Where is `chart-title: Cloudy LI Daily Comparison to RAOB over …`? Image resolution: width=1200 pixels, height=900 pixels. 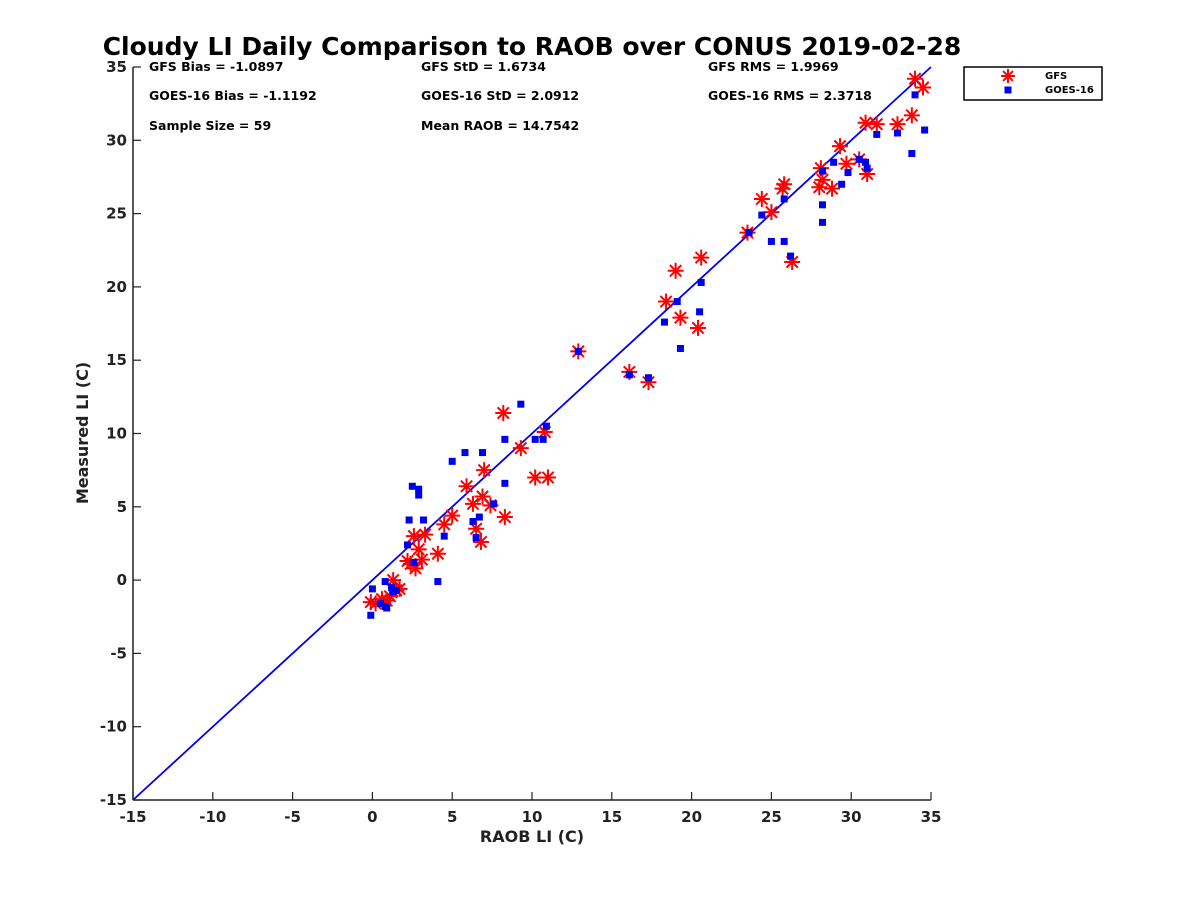 chart-title: Cloudy LI Daily Comparison to RAOB over … is located at coordinates (532, 46).